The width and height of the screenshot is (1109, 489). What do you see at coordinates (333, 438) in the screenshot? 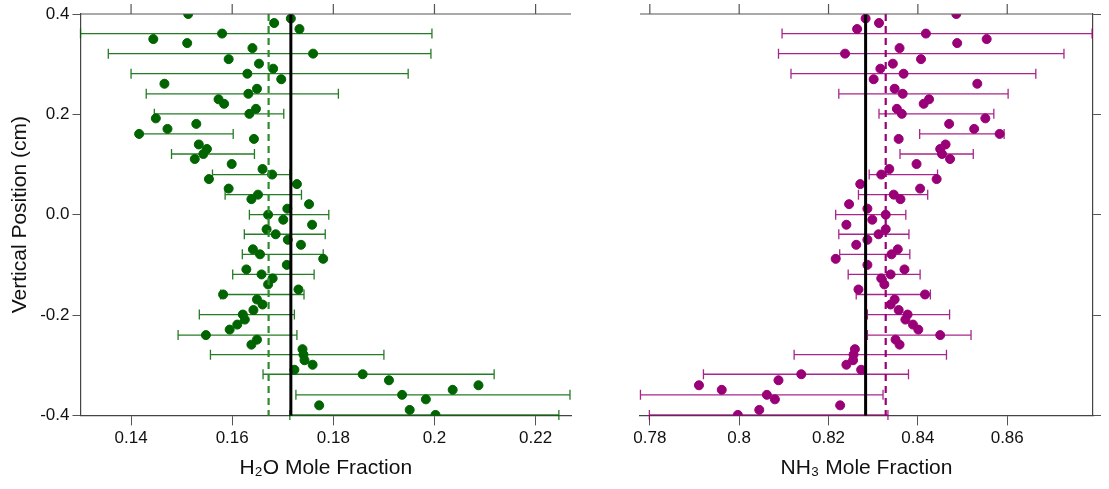
I see `x-tick-label: 0.18` at bounding box center [333, 438].